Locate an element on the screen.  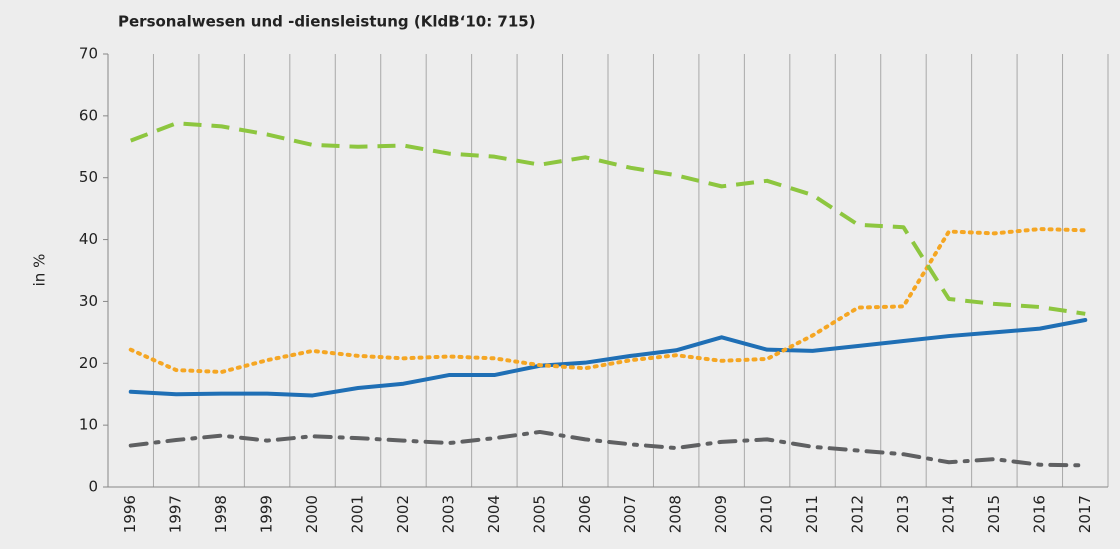
x-tick-label: 2004 is located at coordinates (494, 514).